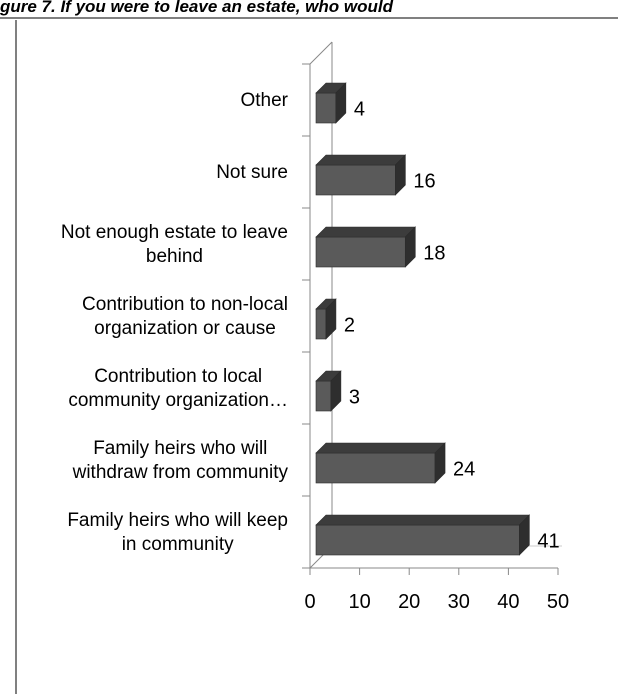 The height and width of the screenshot is (694, 618). Describe the element at coordinates (180, 472) in the screenshot. I see `category-label-line: withdraw from community` at that location.